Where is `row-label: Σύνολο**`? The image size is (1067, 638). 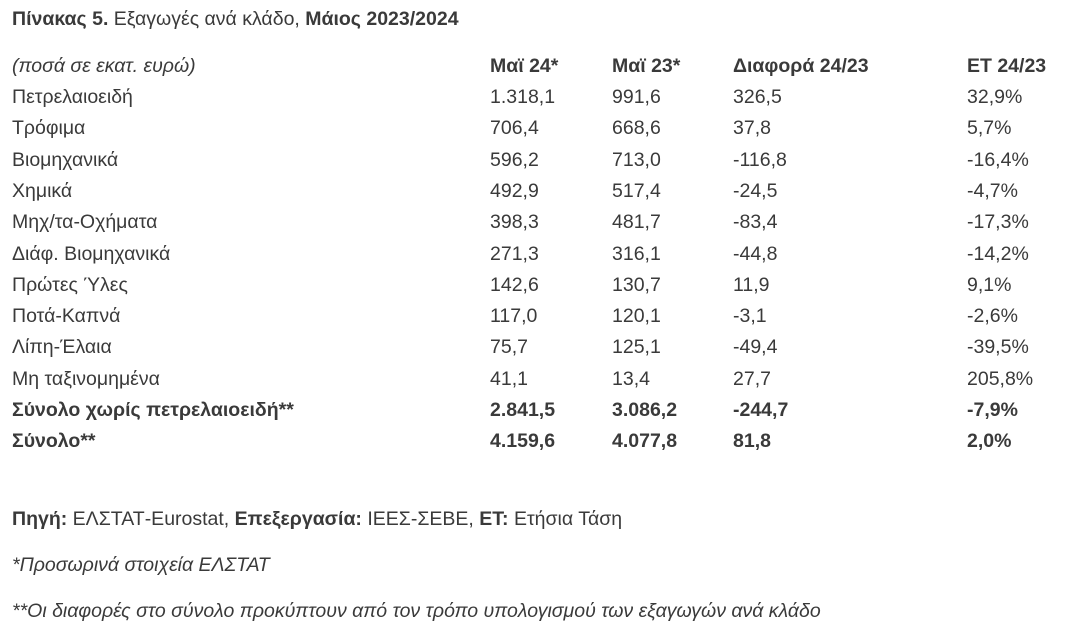 row-label: Σύνολο** is located at coordinates (54, 441).